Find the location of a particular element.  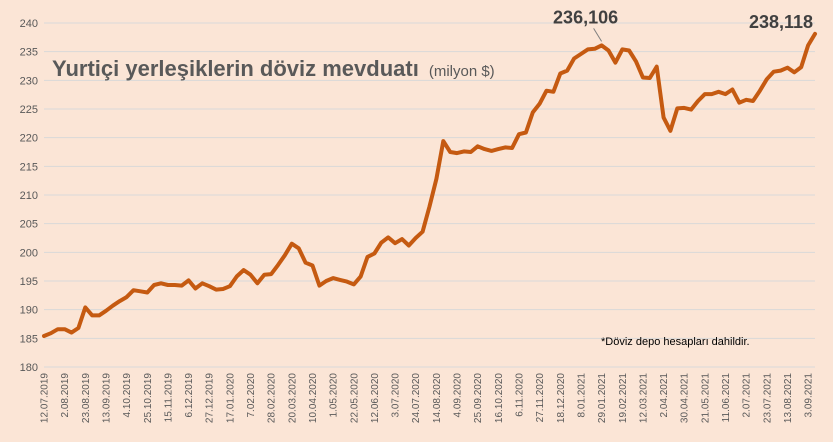

y-tick-label: 210 is located at coordinates (29, 196).